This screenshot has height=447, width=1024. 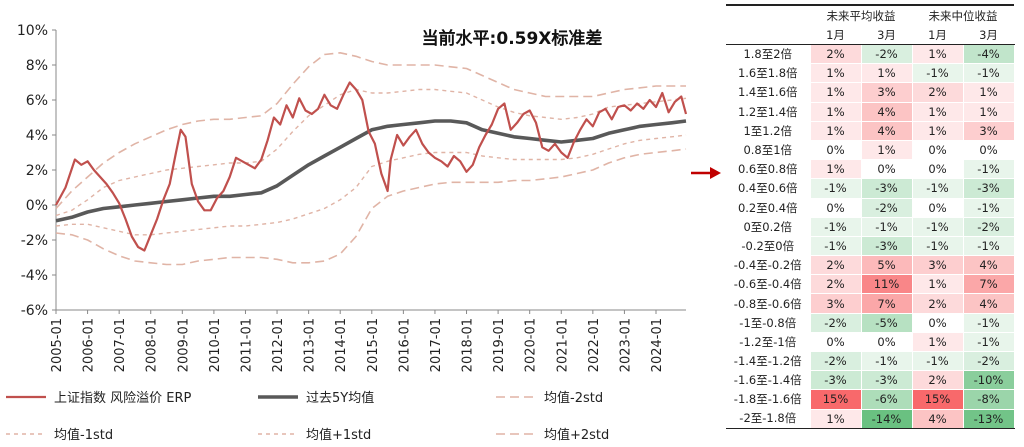 What do you see at coordinates (468, 345) in the screenshot?
I see `x-tick-label: 2018-01` at bounding box center [468, 345].